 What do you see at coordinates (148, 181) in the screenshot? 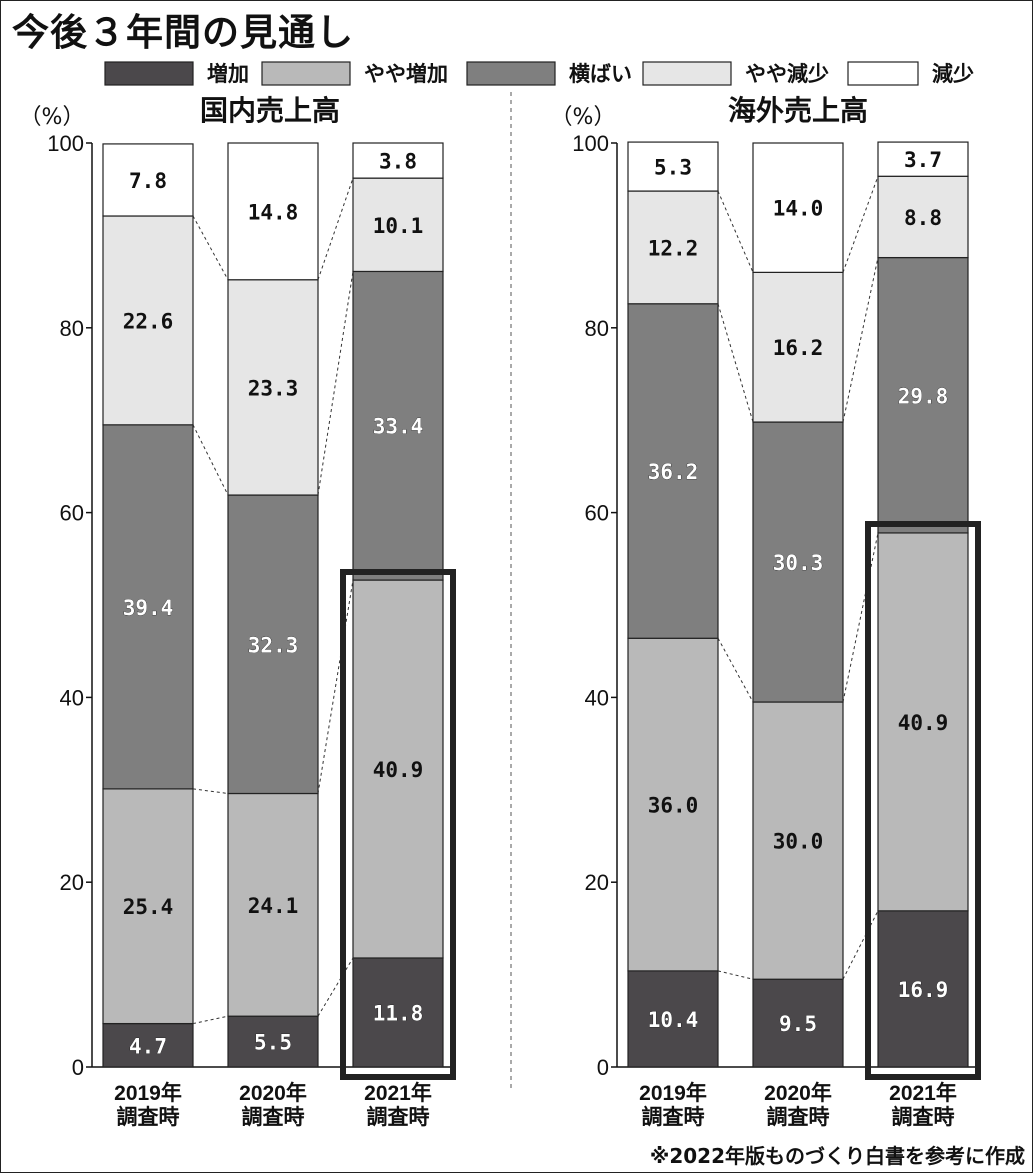
I see `data-label: 7.8` at bounding box center [148, 181].